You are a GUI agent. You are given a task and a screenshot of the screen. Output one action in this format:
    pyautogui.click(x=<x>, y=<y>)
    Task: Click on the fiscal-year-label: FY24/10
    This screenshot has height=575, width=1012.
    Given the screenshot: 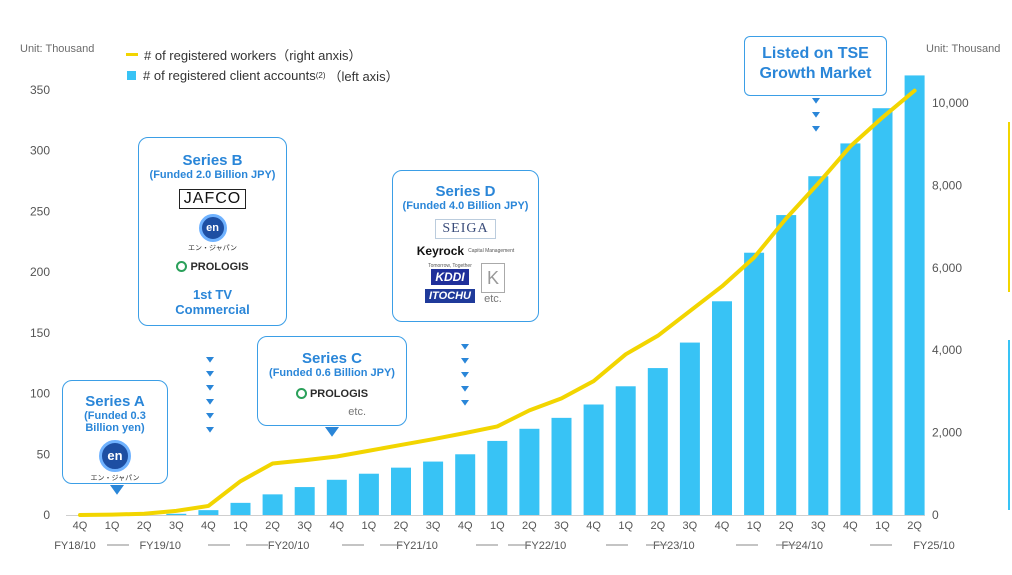 What is the action you would take?
    pyautogui.click(x=802, y=546)
    